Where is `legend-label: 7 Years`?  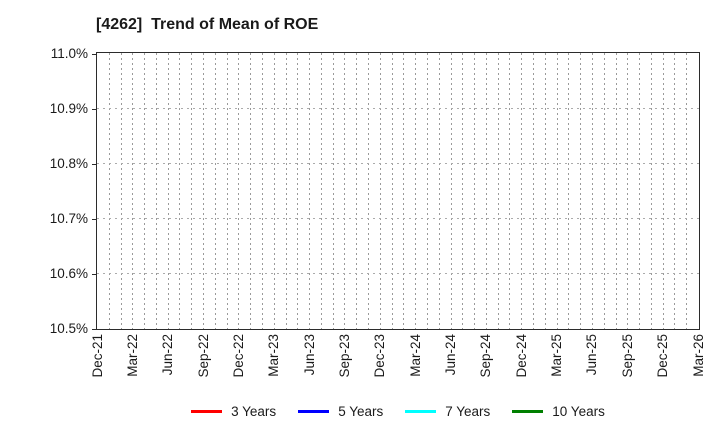 legend-label: 7 Years is located at coordinates (468, 411).